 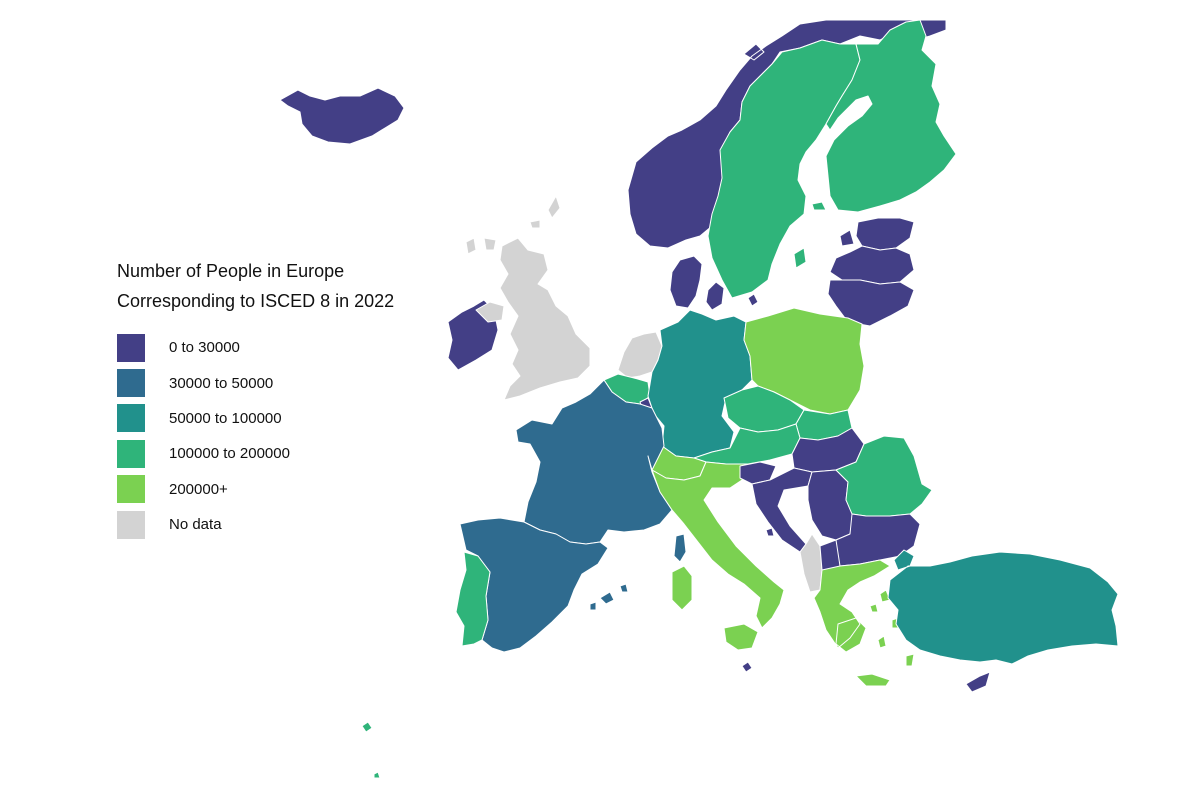 I want to click on legend-item-label: 200000+, so click(x=198, y=489).